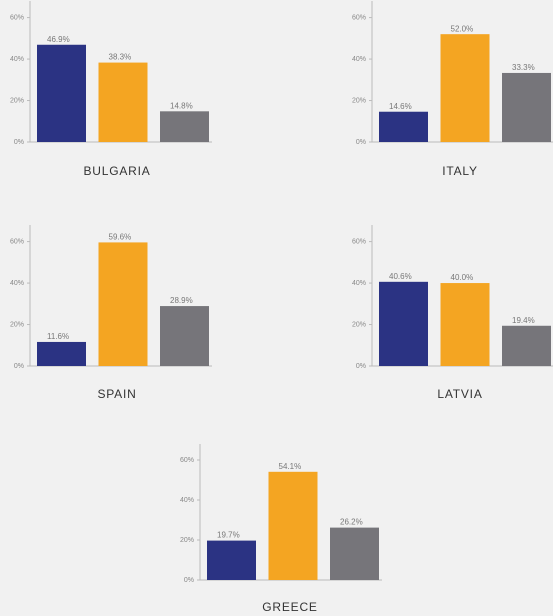  I want to click on value-label: 46.9%, so click(58, 39).